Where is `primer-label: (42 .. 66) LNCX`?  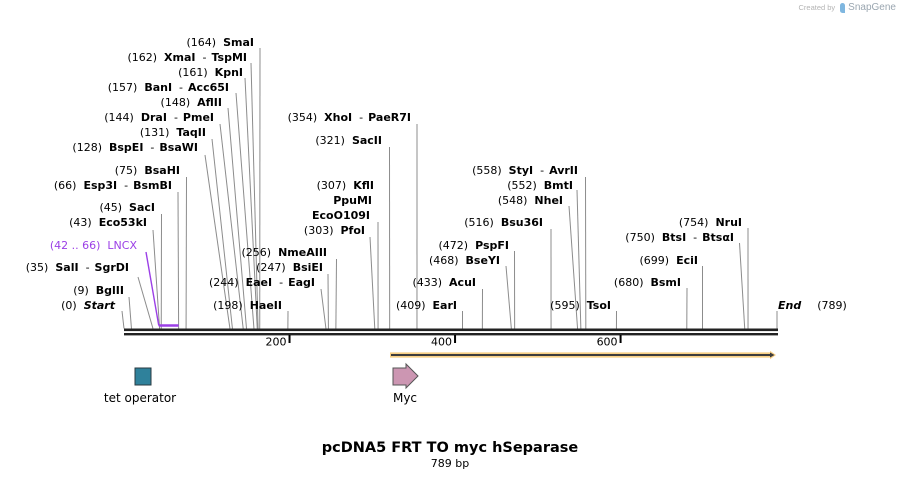 primer-label: (42 .. 66) LNCX is located at coordinates (94, 245).